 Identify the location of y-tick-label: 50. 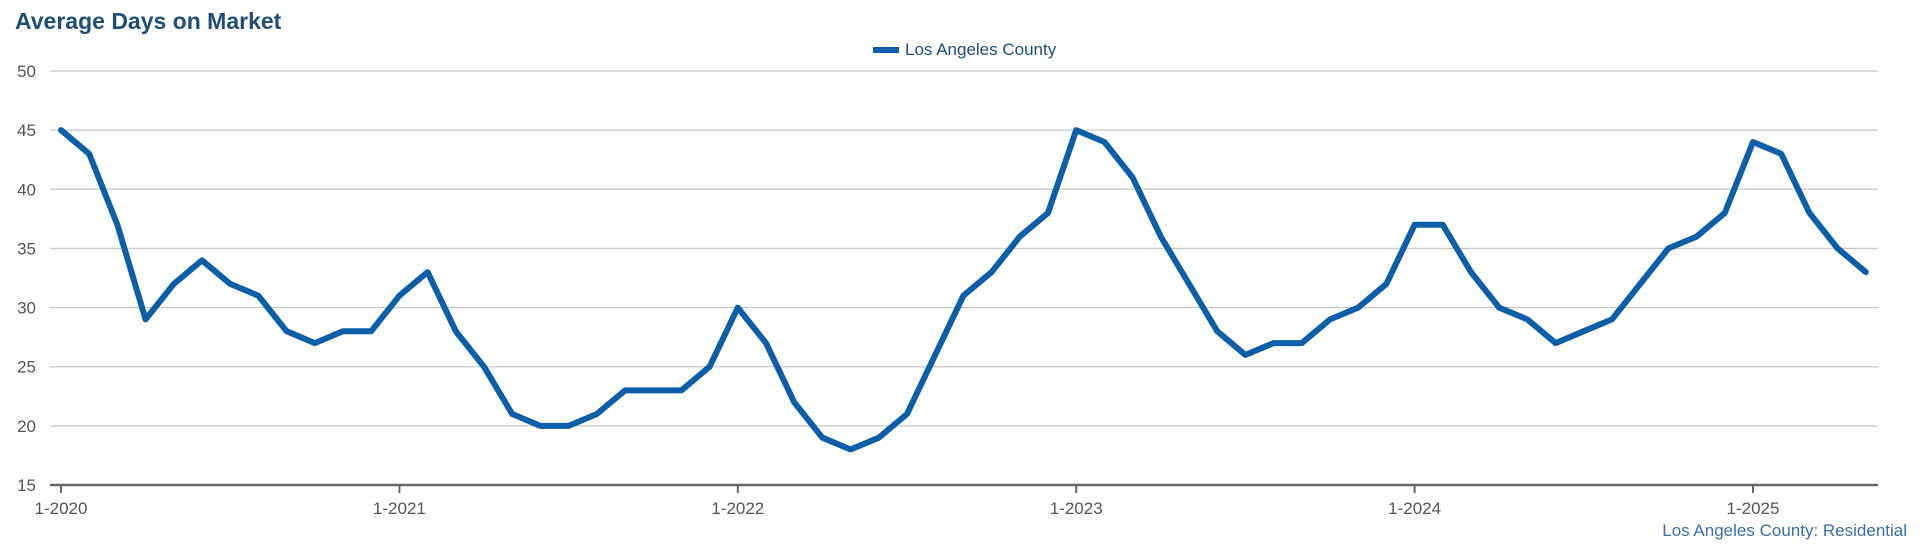
(26, 71).